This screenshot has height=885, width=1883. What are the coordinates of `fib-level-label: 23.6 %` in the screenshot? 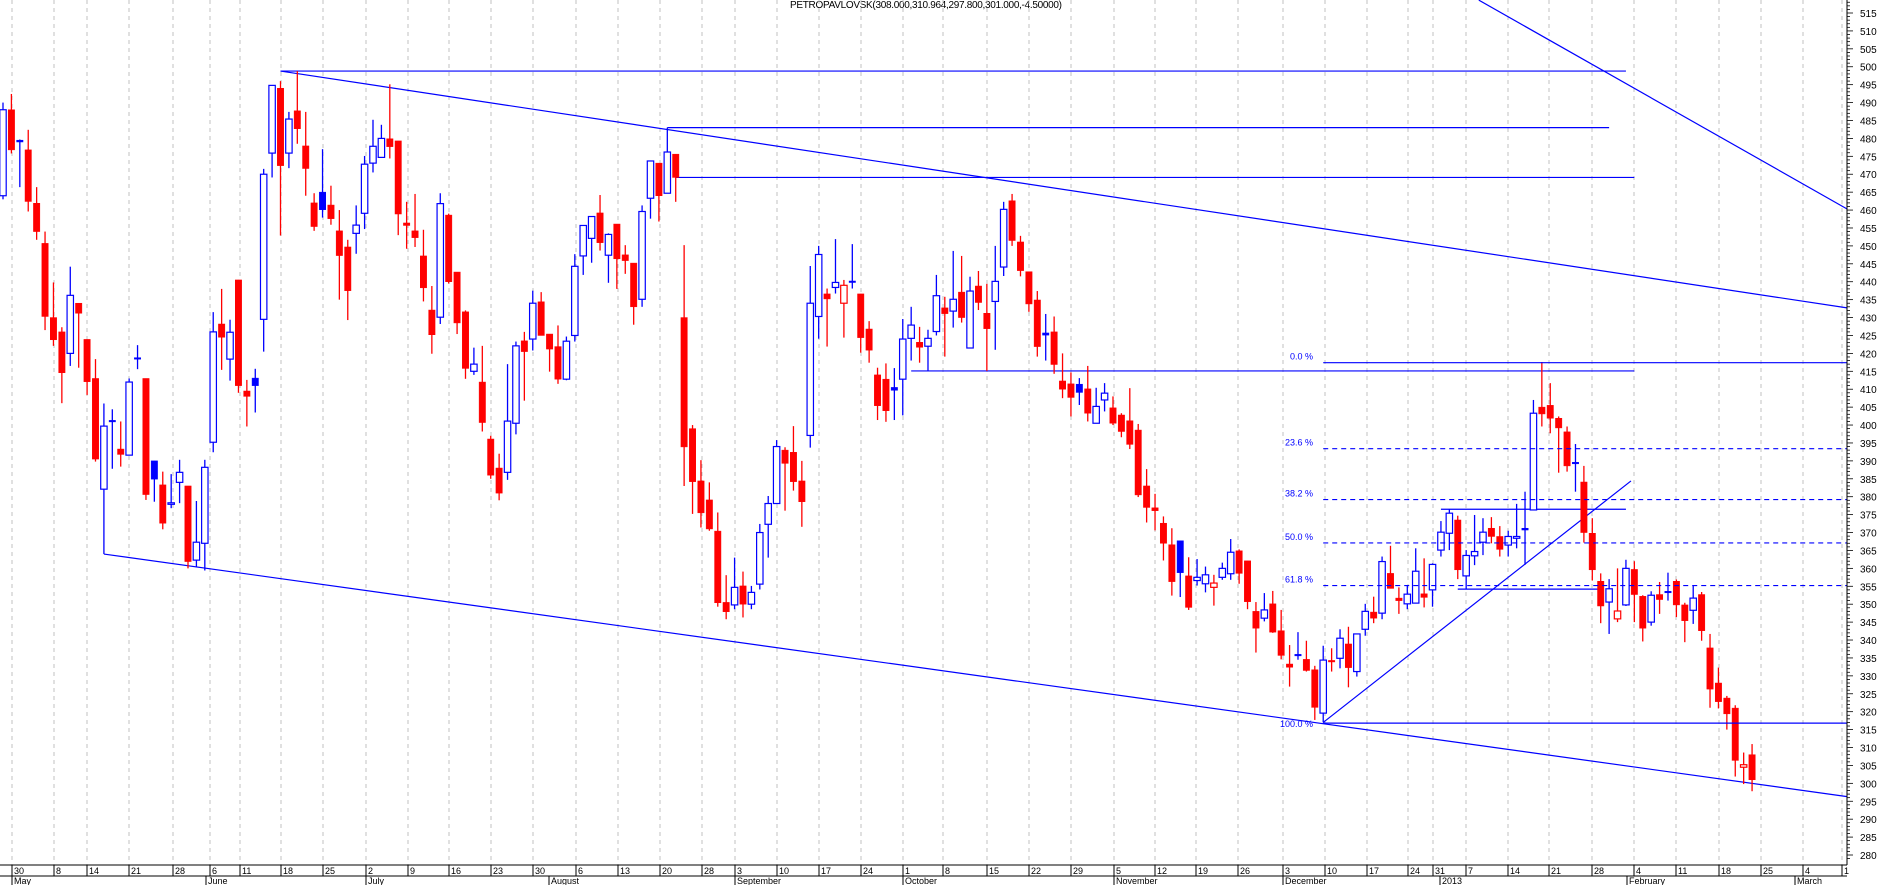 It's located at (1299, 443).